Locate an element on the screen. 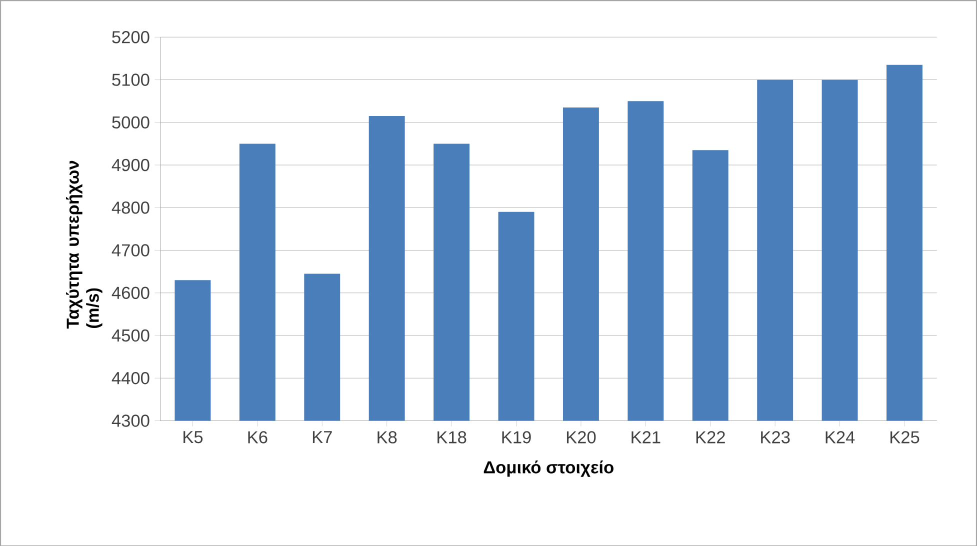  y-tick-label: 4900 is located at coordinates (131, 164).